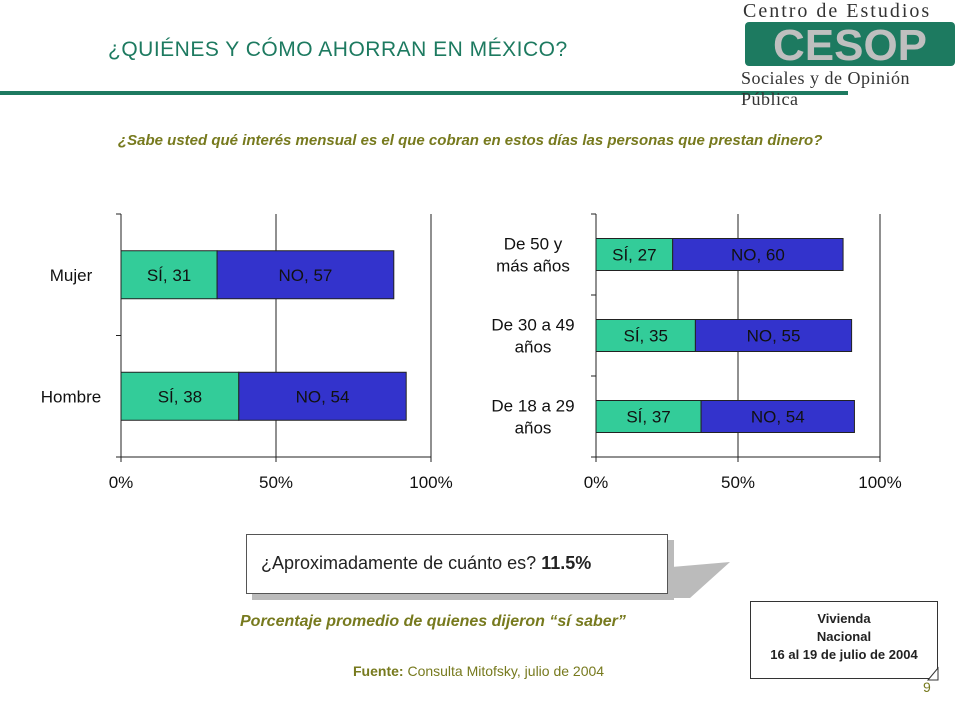 This screenshot has width=960, height=720. Describe the element at coordinates (825, 88) in the screenshot. I see `logo-bottom-text: Sociales y de Opinión Pública` at that location.